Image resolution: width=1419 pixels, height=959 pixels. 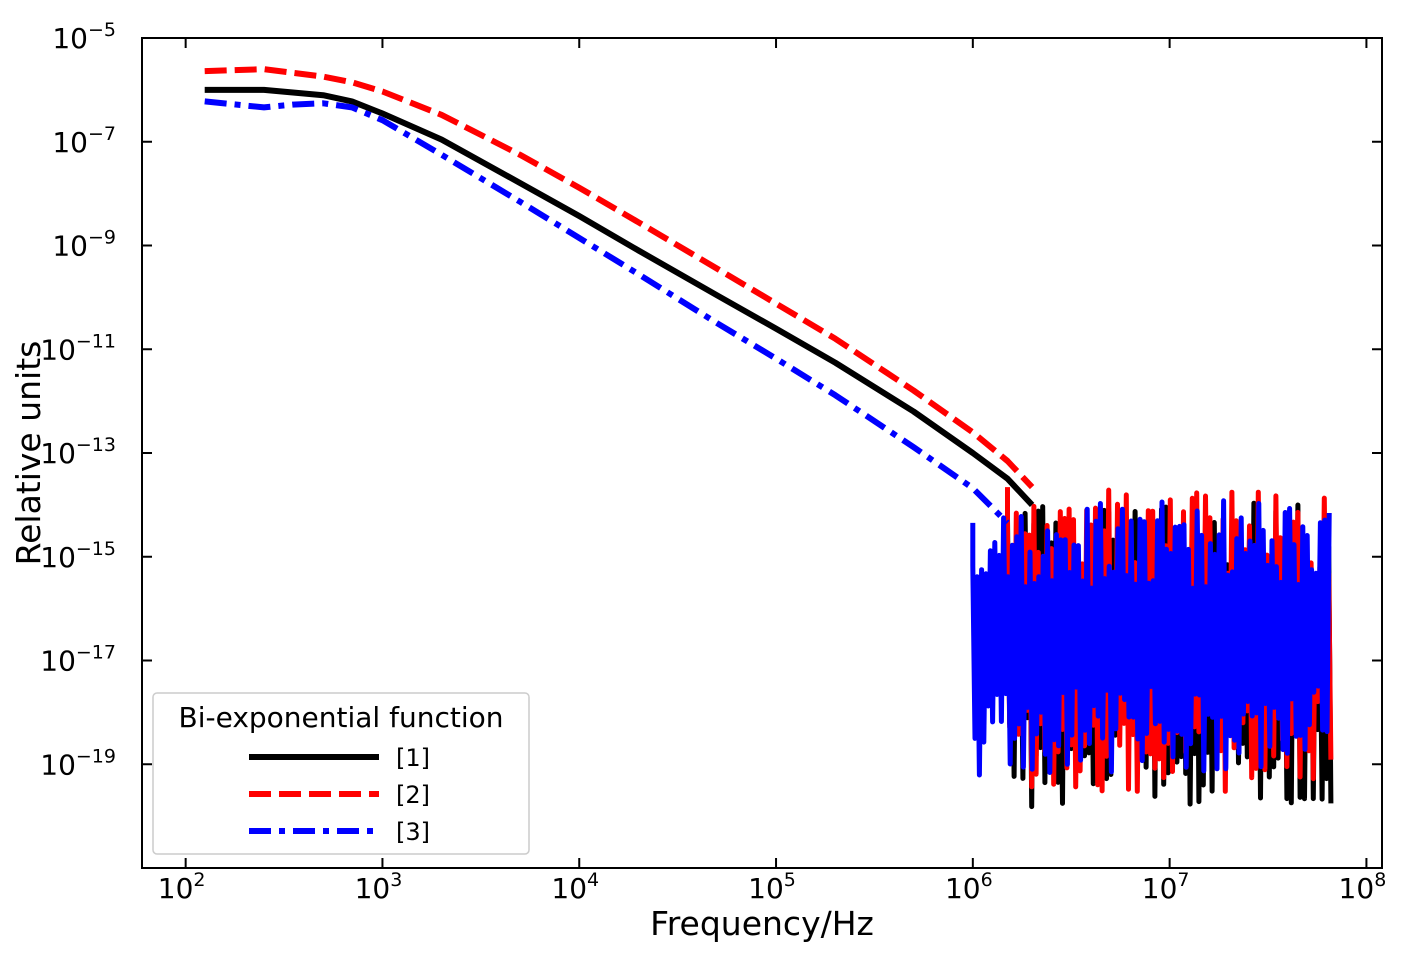 I want to click on y-tick-label: 10⁻¹³, so click(x=78, y=452).